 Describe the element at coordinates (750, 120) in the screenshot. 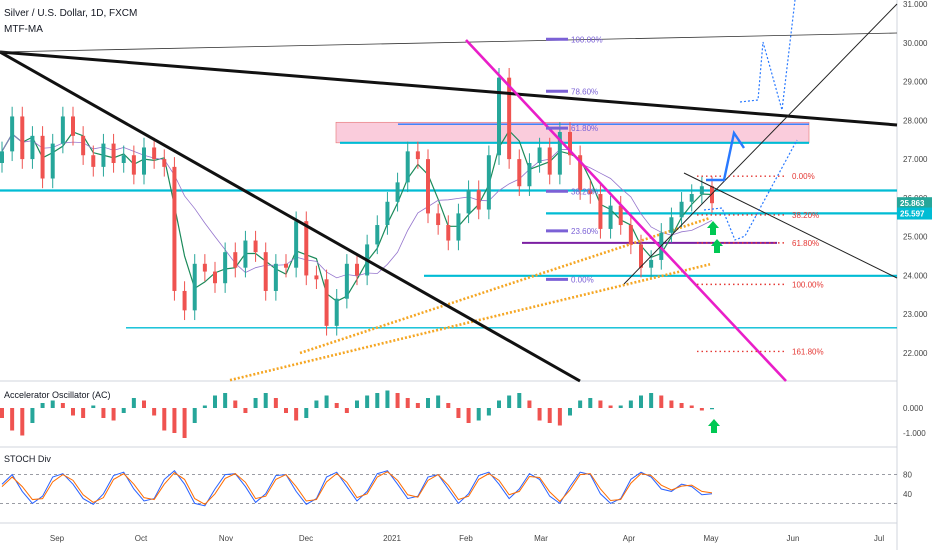

I see `projection-paths` at that location.